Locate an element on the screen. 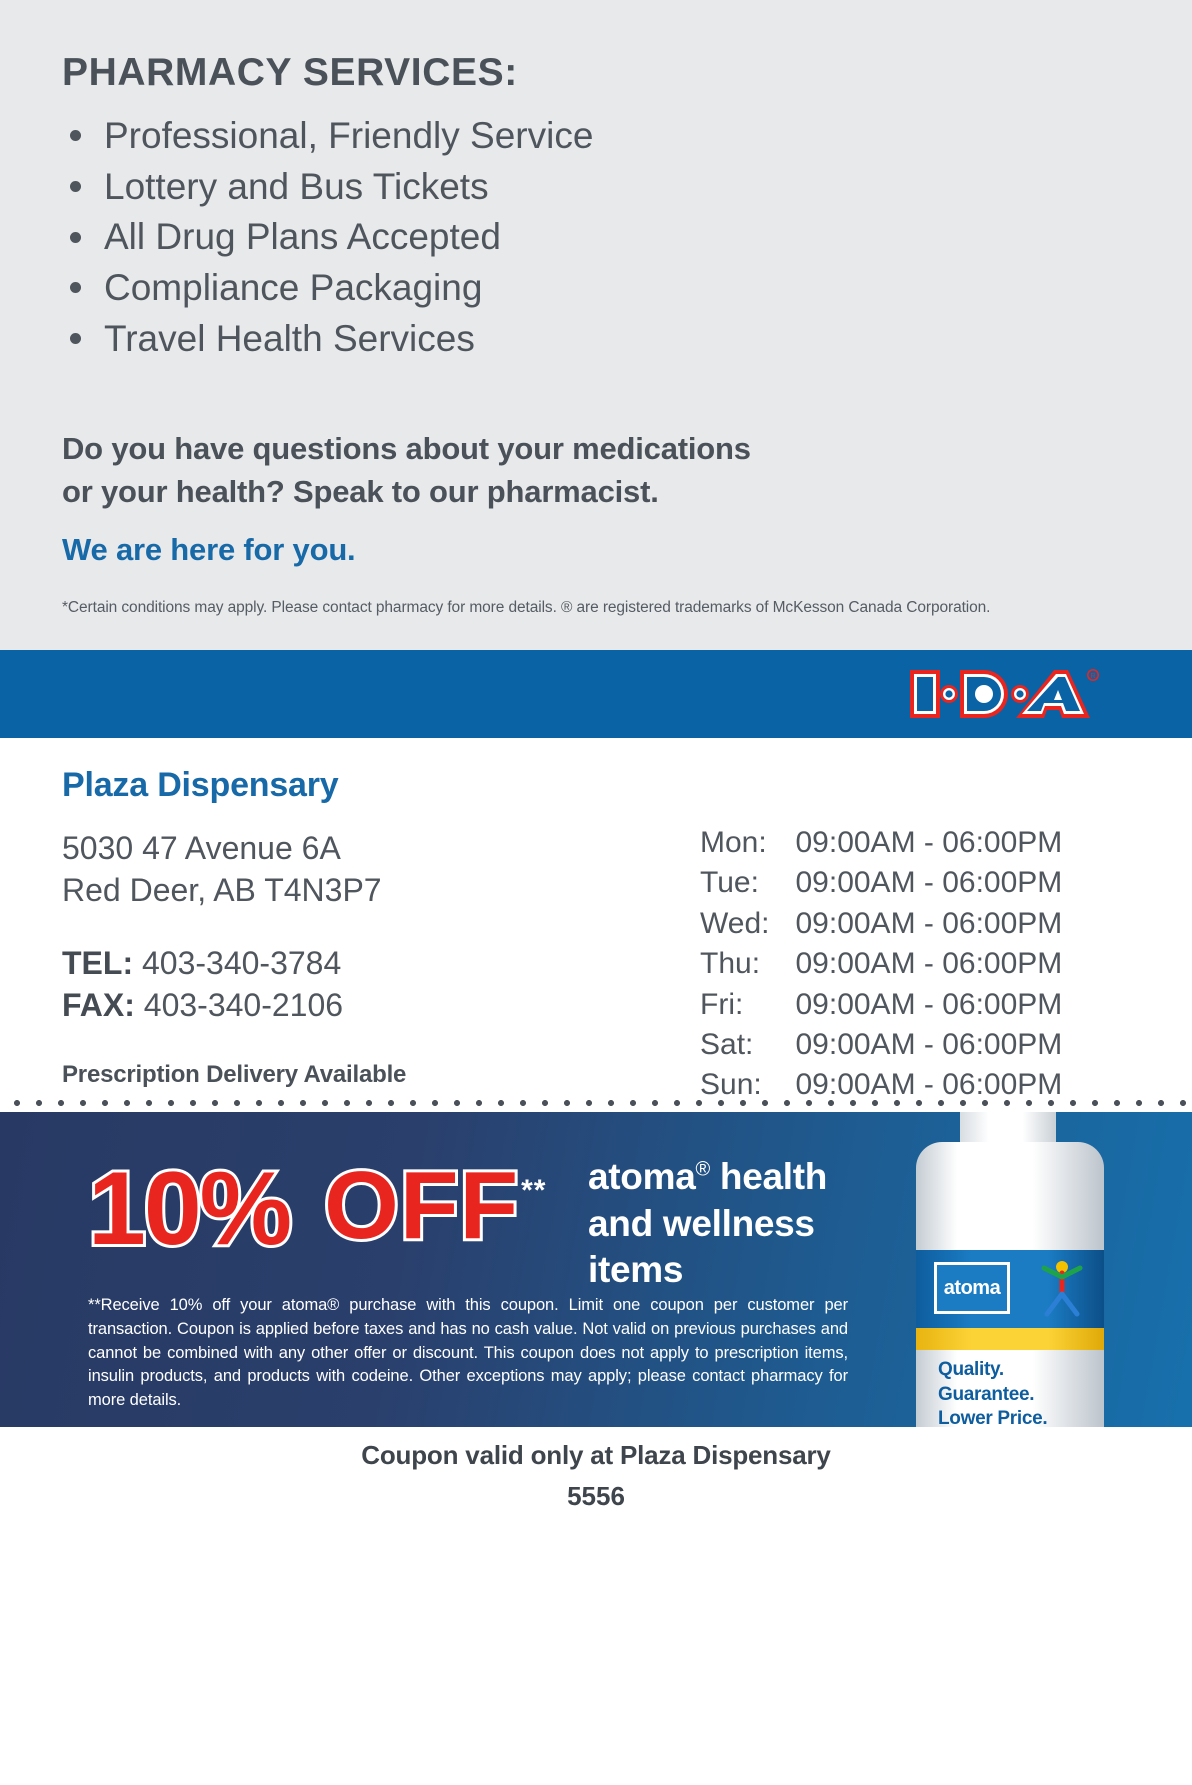 The height and width of the screenshot is (1785, 1192). service-label: Professional, Friendly Service is located at coordinates (349, 135).